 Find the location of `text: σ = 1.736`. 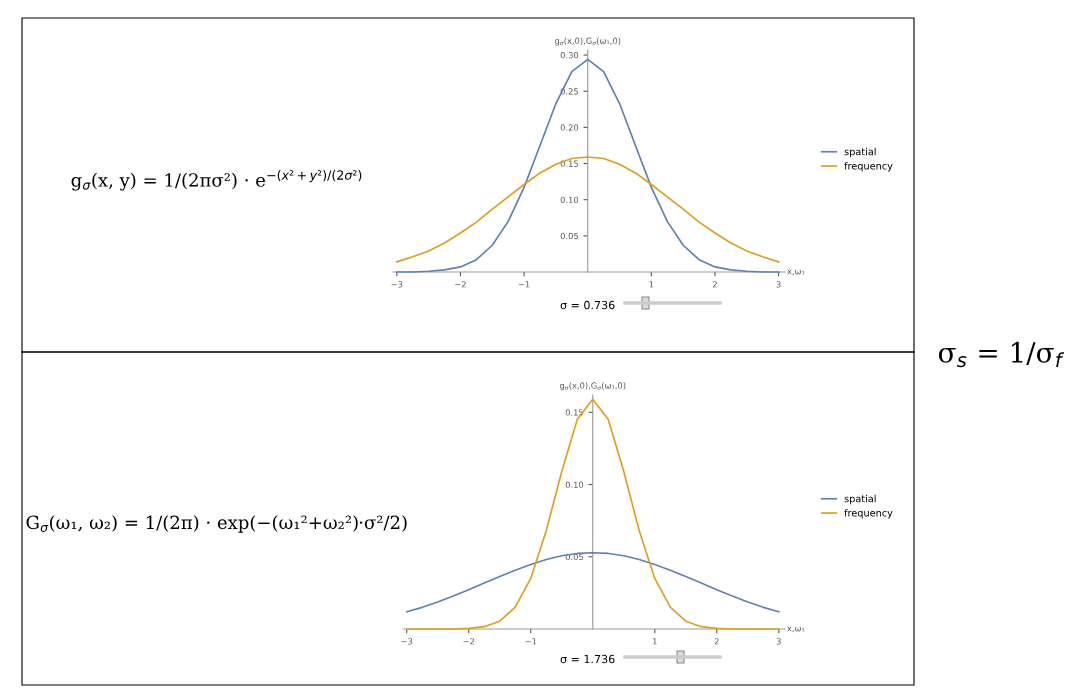

text: σ = 1.736 is located at coordinates (587, 659).